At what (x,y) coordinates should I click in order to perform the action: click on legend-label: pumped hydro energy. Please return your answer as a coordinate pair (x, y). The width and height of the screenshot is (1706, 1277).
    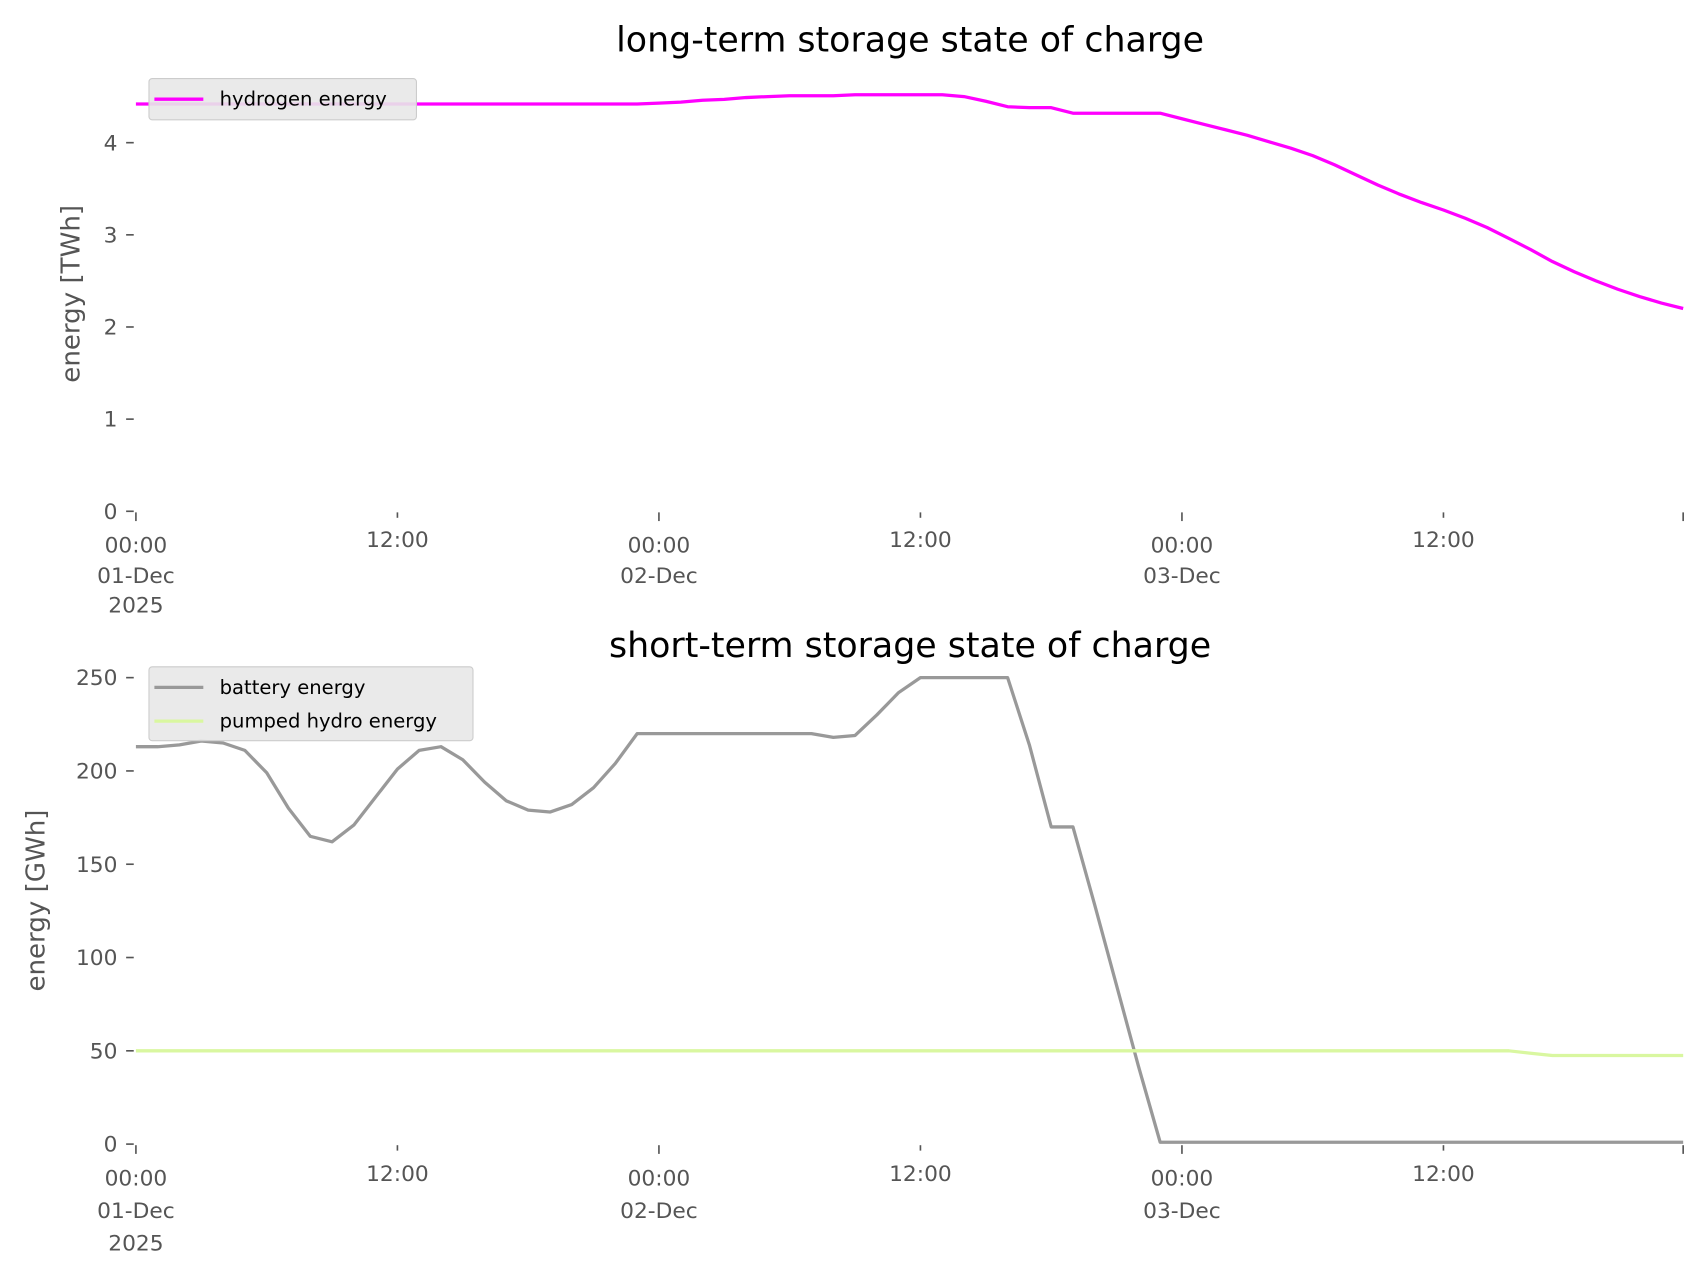
    Looking at the image, I should click on (328, 721).